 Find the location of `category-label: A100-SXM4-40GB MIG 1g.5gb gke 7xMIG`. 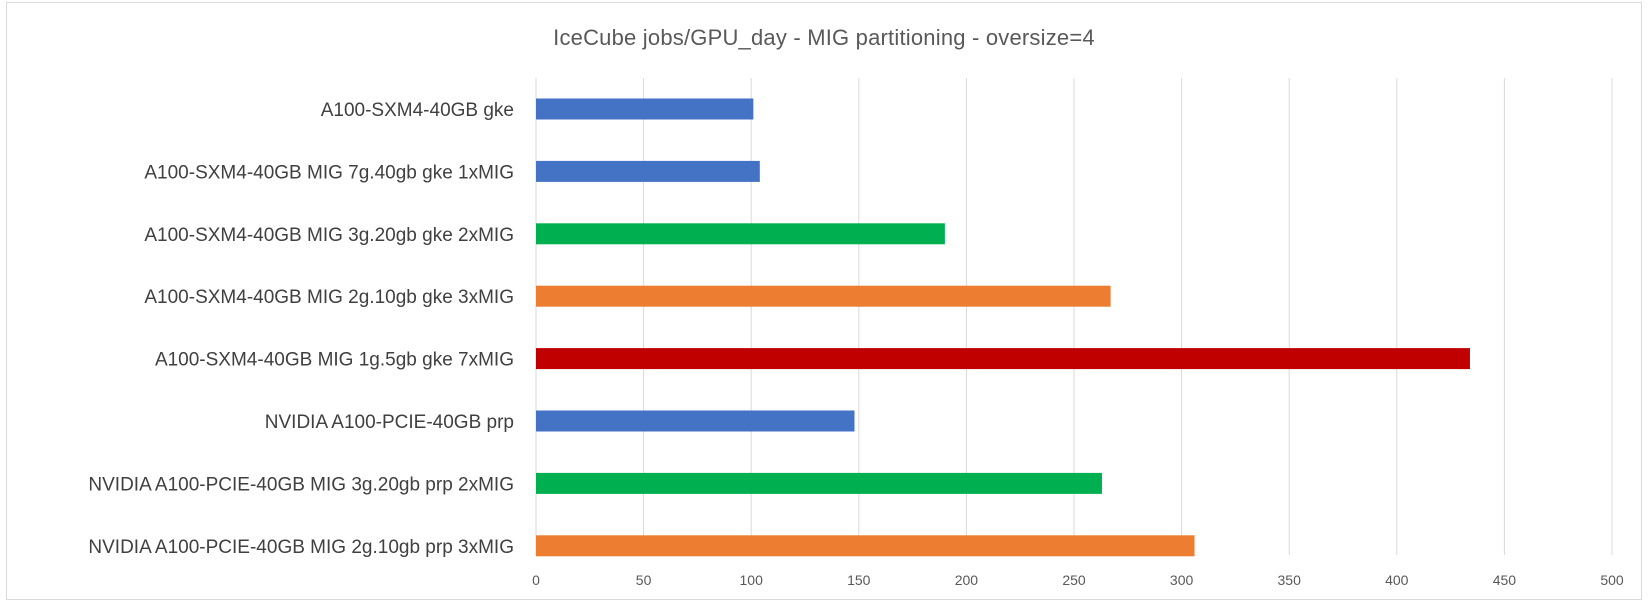

category-label: A100-SXM4-40GB MIG 1g.5gb gke 7xMIG is located at coordinates (334, 360).